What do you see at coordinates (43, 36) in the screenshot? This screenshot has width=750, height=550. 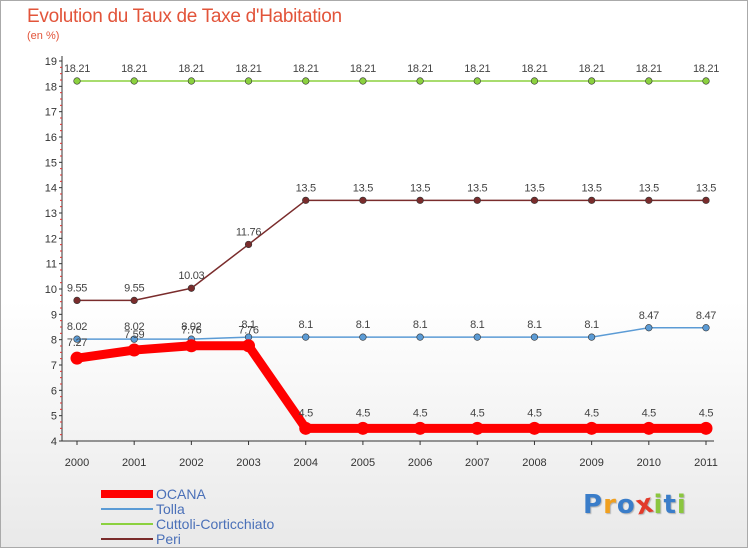 I see `chart-unit-label: (en %)` at bounding box center [43, 36].